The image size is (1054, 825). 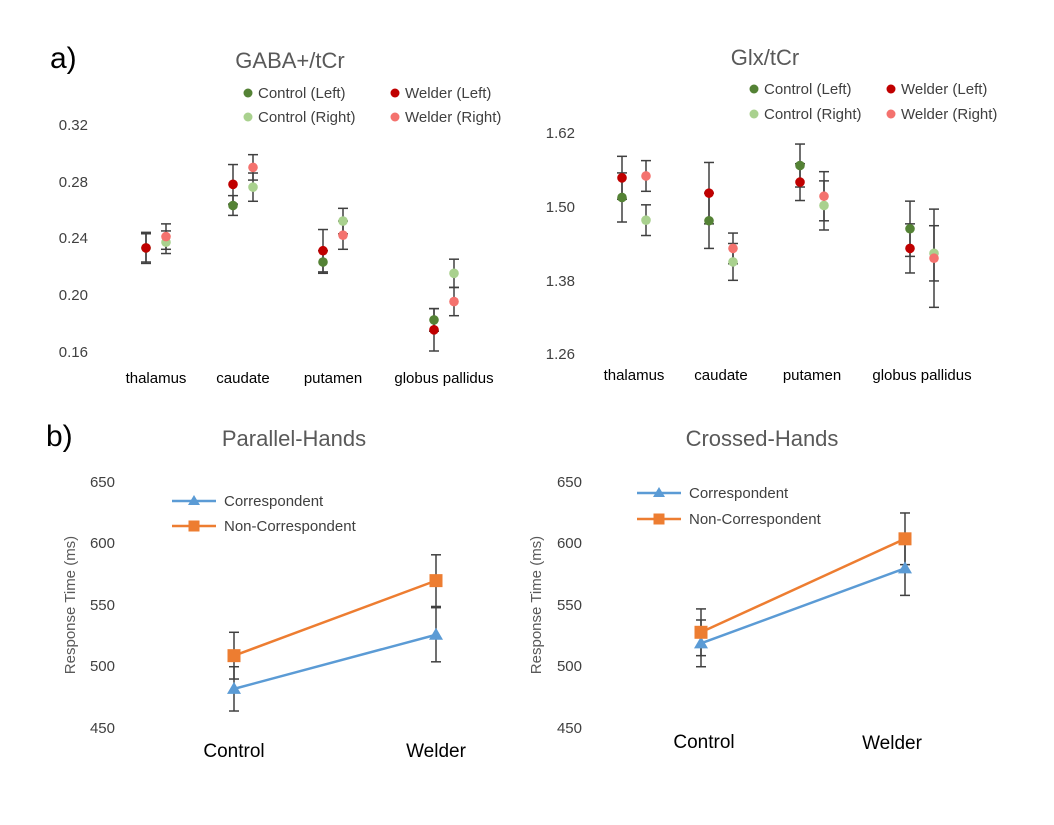 What do you see at coordinates (800, 165) in the screenshot?
I see `glx-point-control-left-putamen` at bounding box center [800, 165].